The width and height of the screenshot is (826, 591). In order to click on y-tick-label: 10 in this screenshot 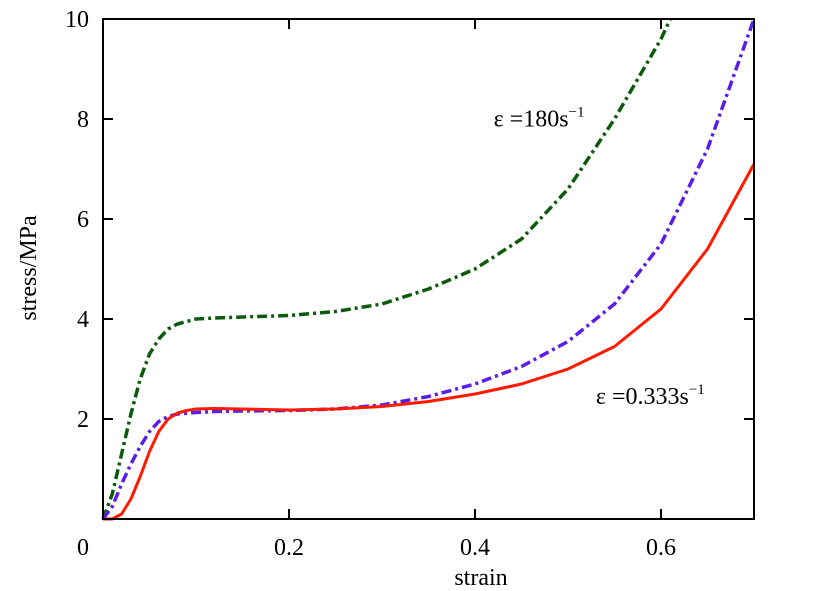, I will do `click(77, 20)`.